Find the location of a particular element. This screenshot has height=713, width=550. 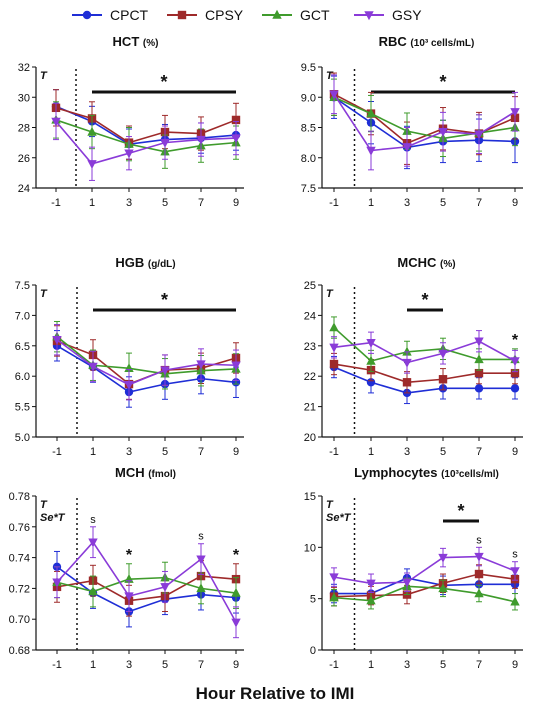

x-tick-label: 3 is located at coordinates (129, 452).